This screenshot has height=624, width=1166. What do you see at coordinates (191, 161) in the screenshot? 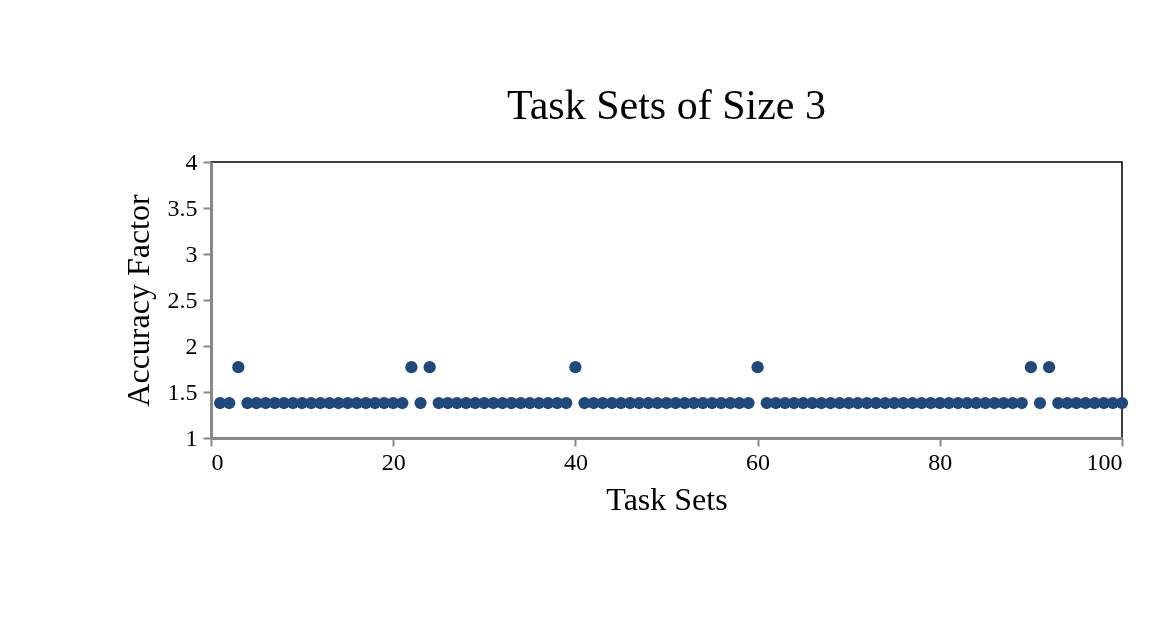
I see `y-tick-label: 4` at bounding box center [191, 161].